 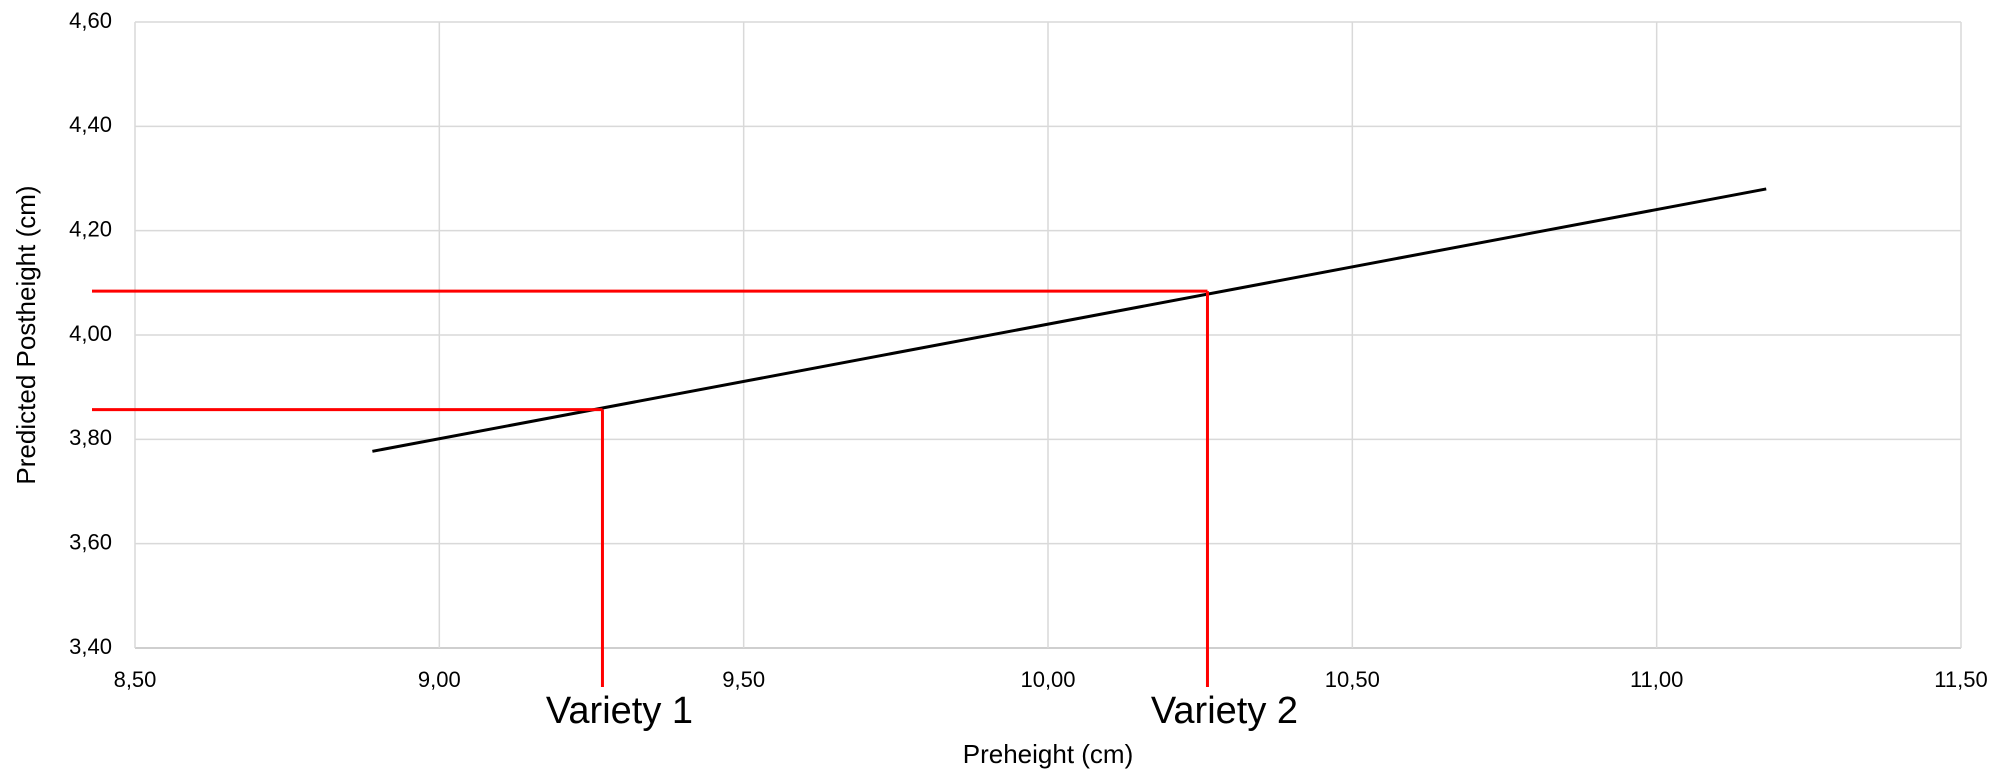 What do you see at coordinates (90, 228) in the screenshot?
I see `y-tick-label: 4,20` at bounding box center [90, 228].